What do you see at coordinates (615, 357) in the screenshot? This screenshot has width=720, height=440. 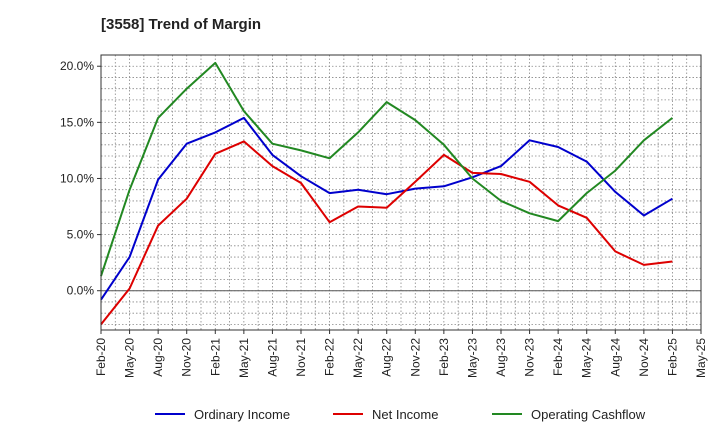 I see `x-tick-label: Aug-24` at bounding box center [615, 357].